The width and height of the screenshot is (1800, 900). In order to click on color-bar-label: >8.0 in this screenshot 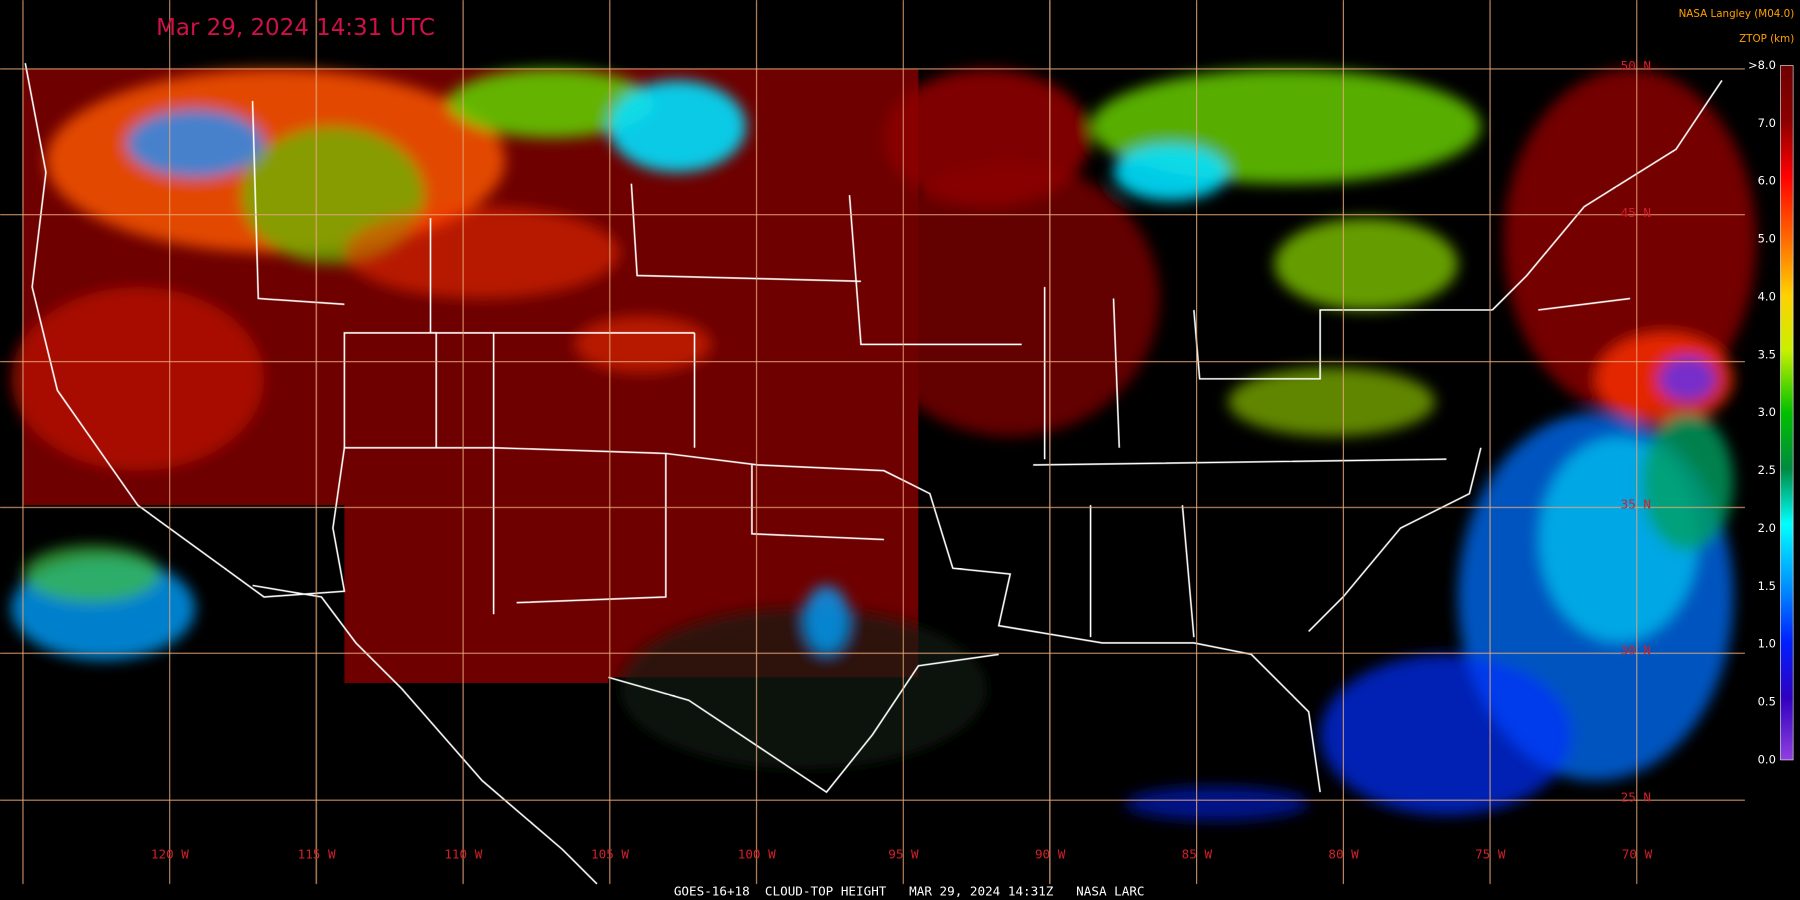, I will do `click(1762, 65)`.